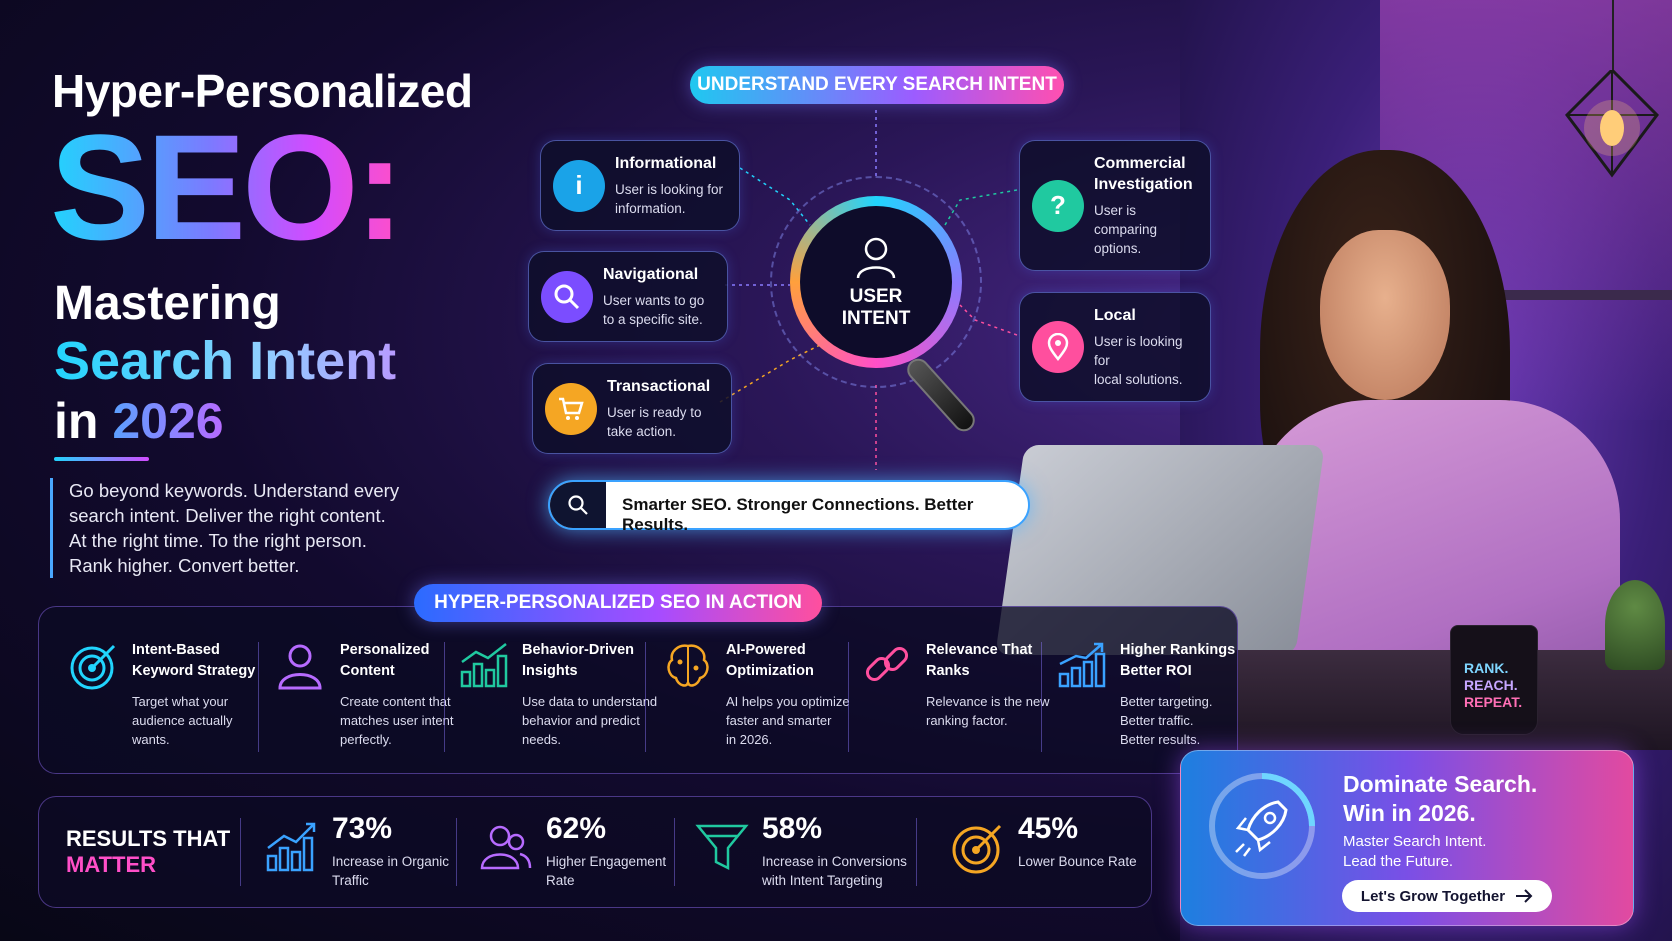  What do you see at coordinates (101, 459) in the screenshot?
I see `headline-divider` at bounding box center [101, 459].